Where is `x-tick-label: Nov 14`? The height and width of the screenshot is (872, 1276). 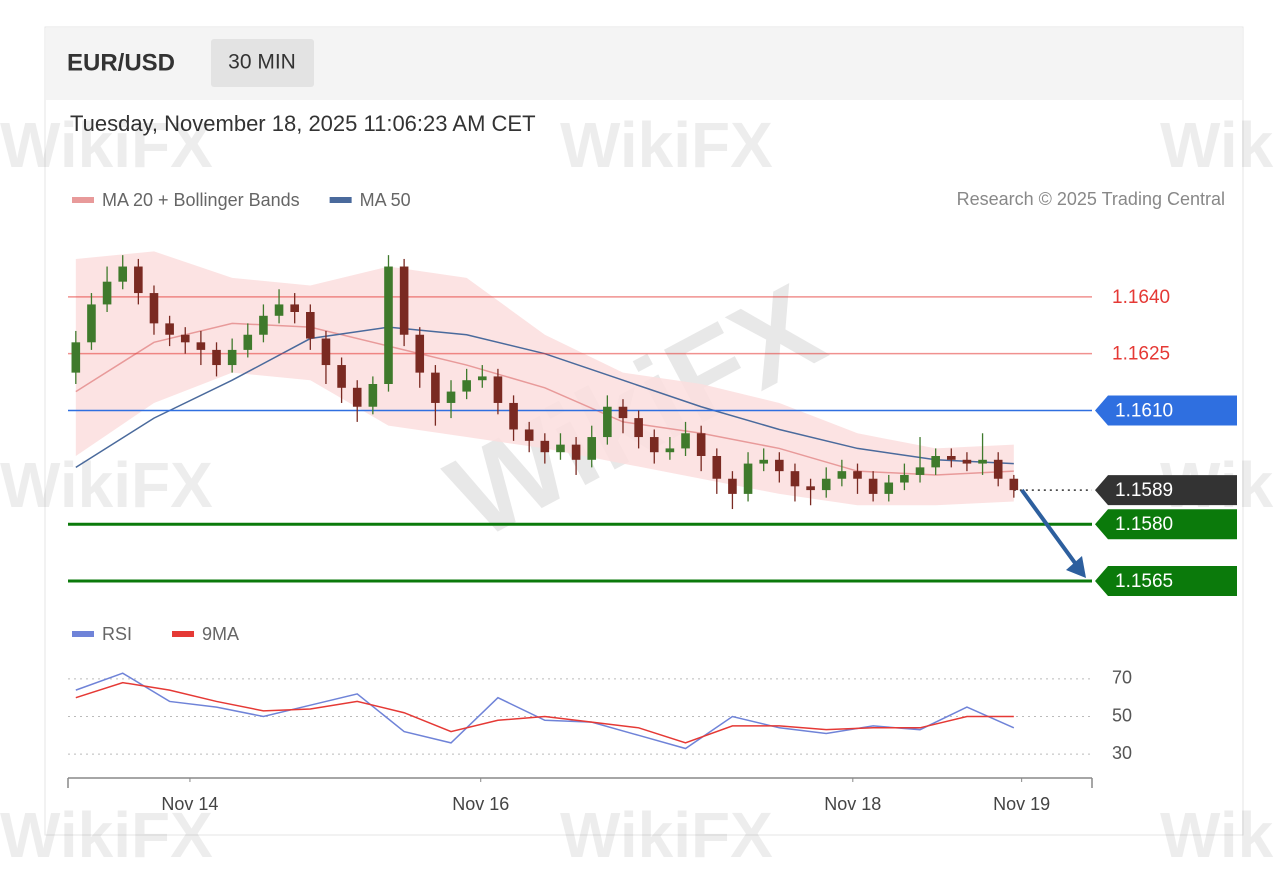 x-tick-label: Nov 14 is located at coordinates (189, 804).